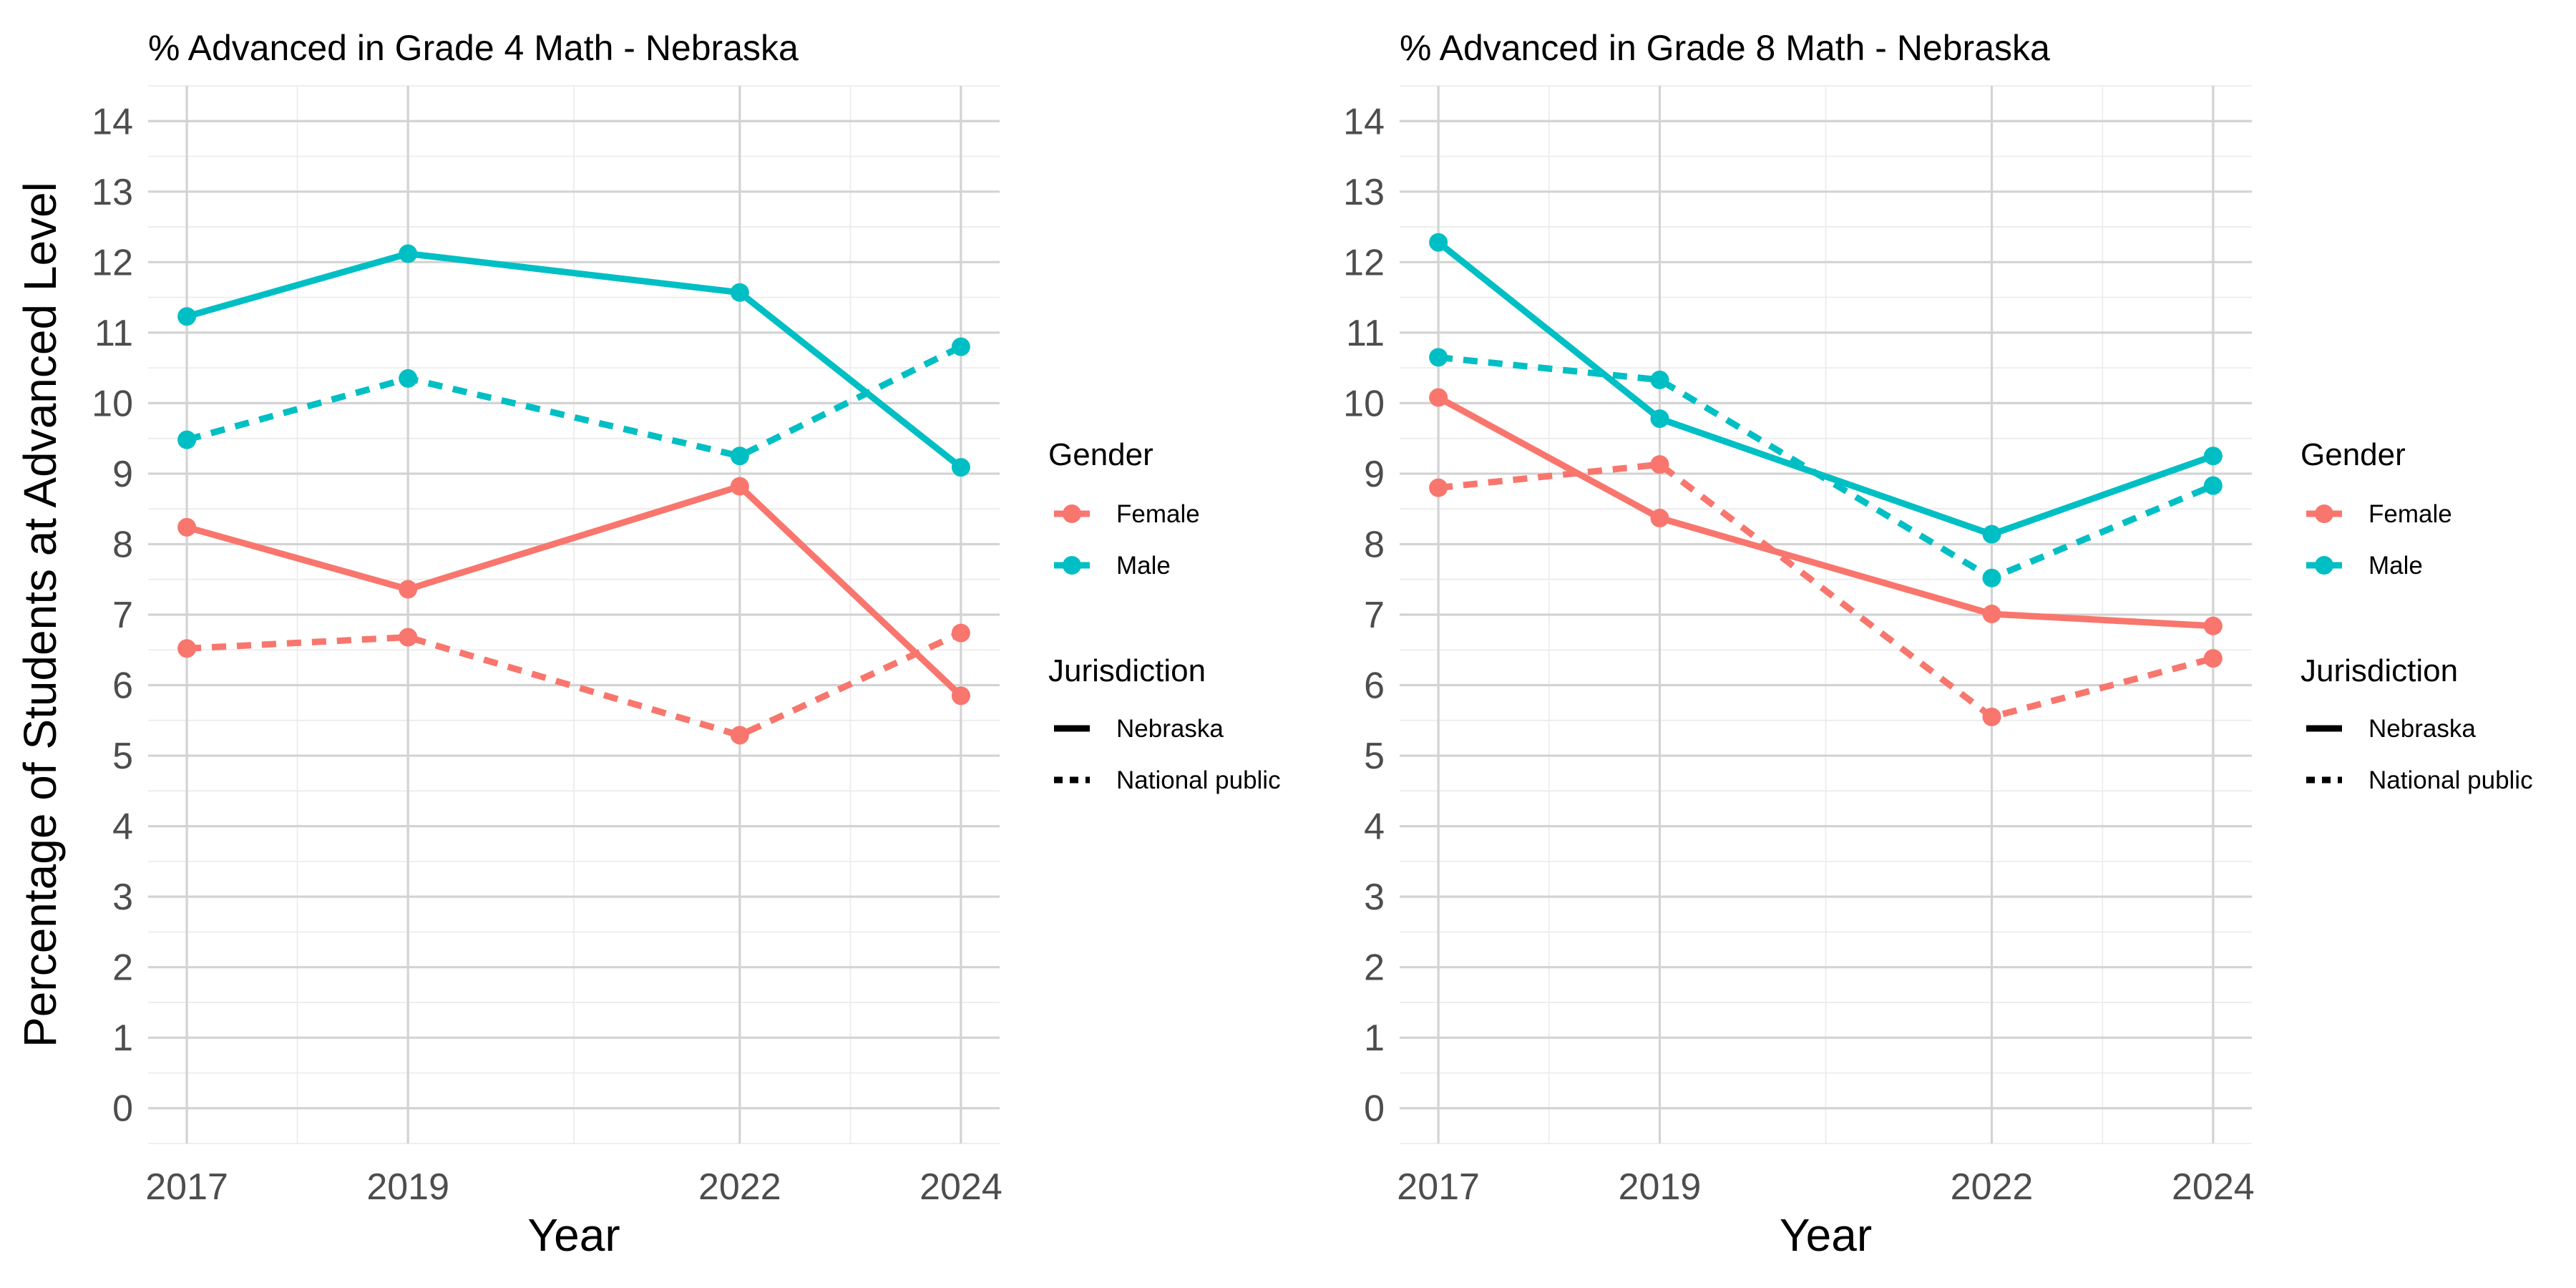 The width and height of the screenshot is (2576, 1288). Describe the element at coordinates (112, 403) in the screenshot. I see `y-tick-label: 10` at that location.